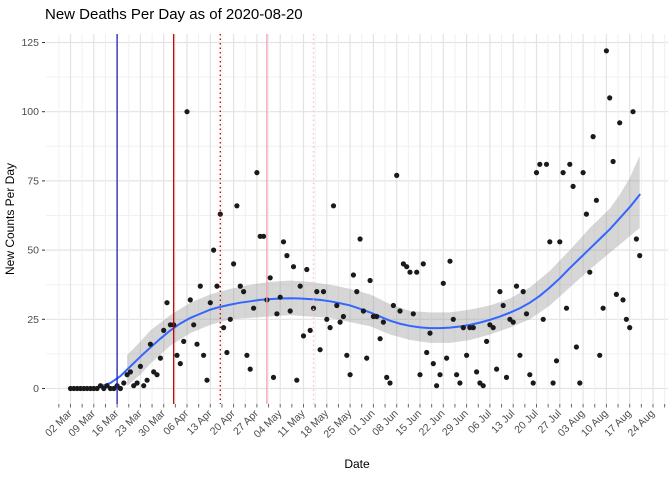 The height and width of the screenshot is (480, 672). What do you see at coordinates (503, 422) in the screenshot?
I see `x-tick-label: 13 Jul` at bounding box center [503, 422].